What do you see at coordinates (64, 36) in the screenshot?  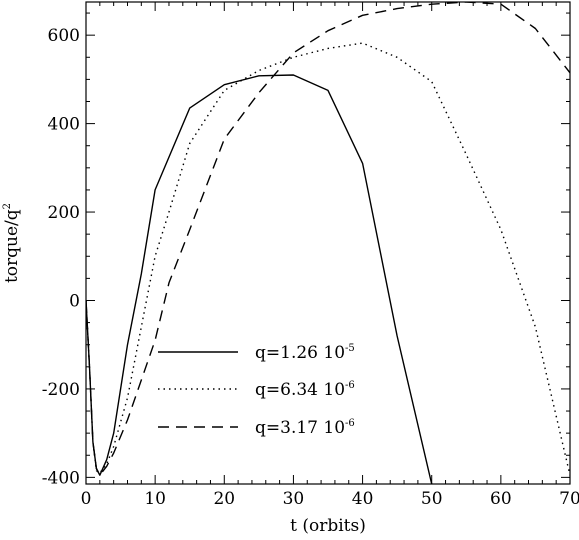 I see `y-tick-label: 600` at bounding box center [64, 36].